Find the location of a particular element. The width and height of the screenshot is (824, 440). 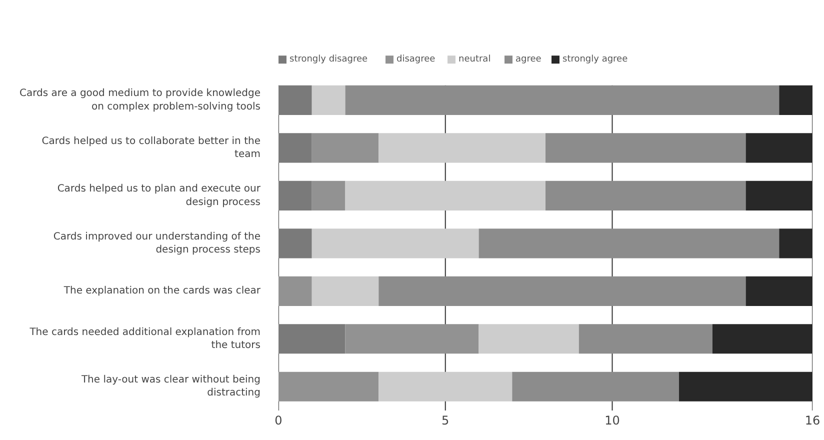

x-tick-label: 16 is located at coordinates (812, 421).